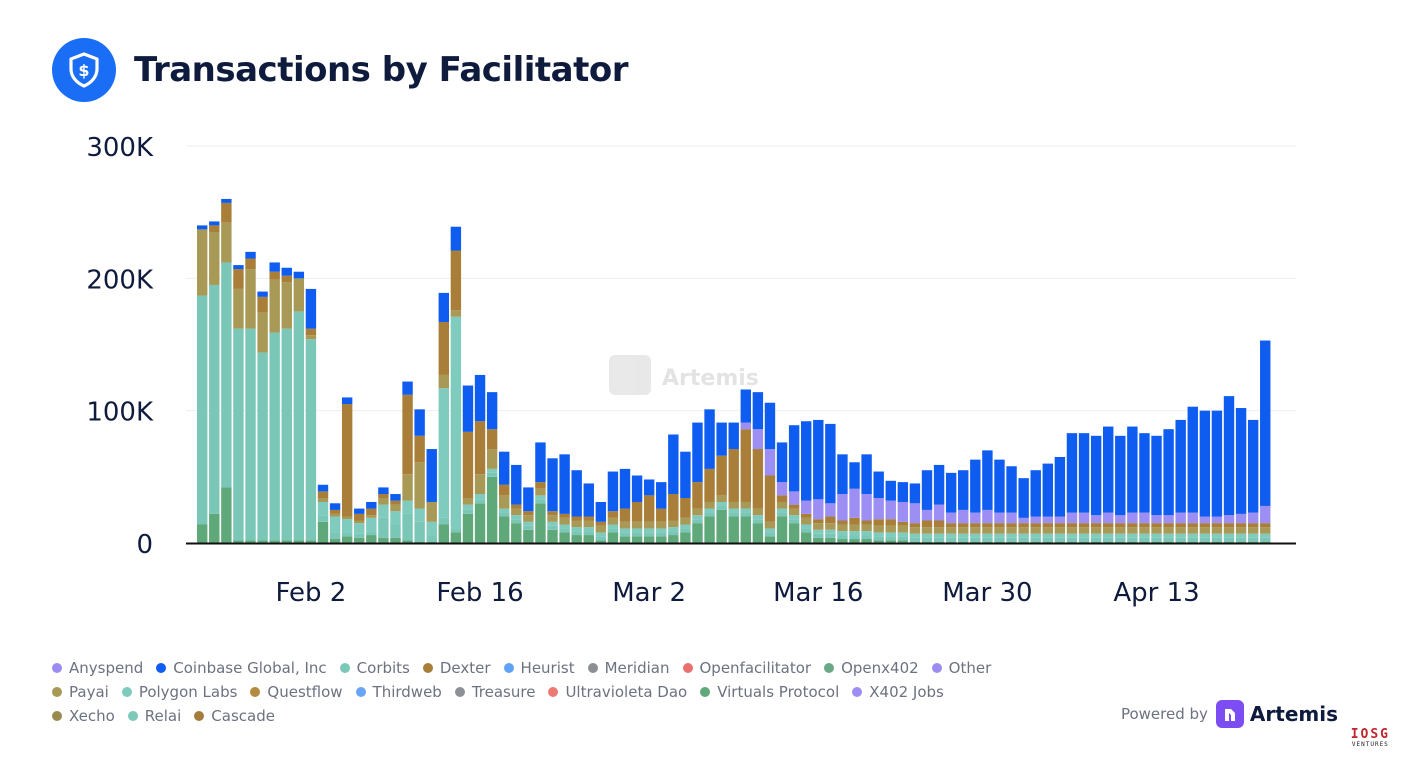 The image size is (1404, 767). I want to click on legend-item: Xecho, so click(83, 716).